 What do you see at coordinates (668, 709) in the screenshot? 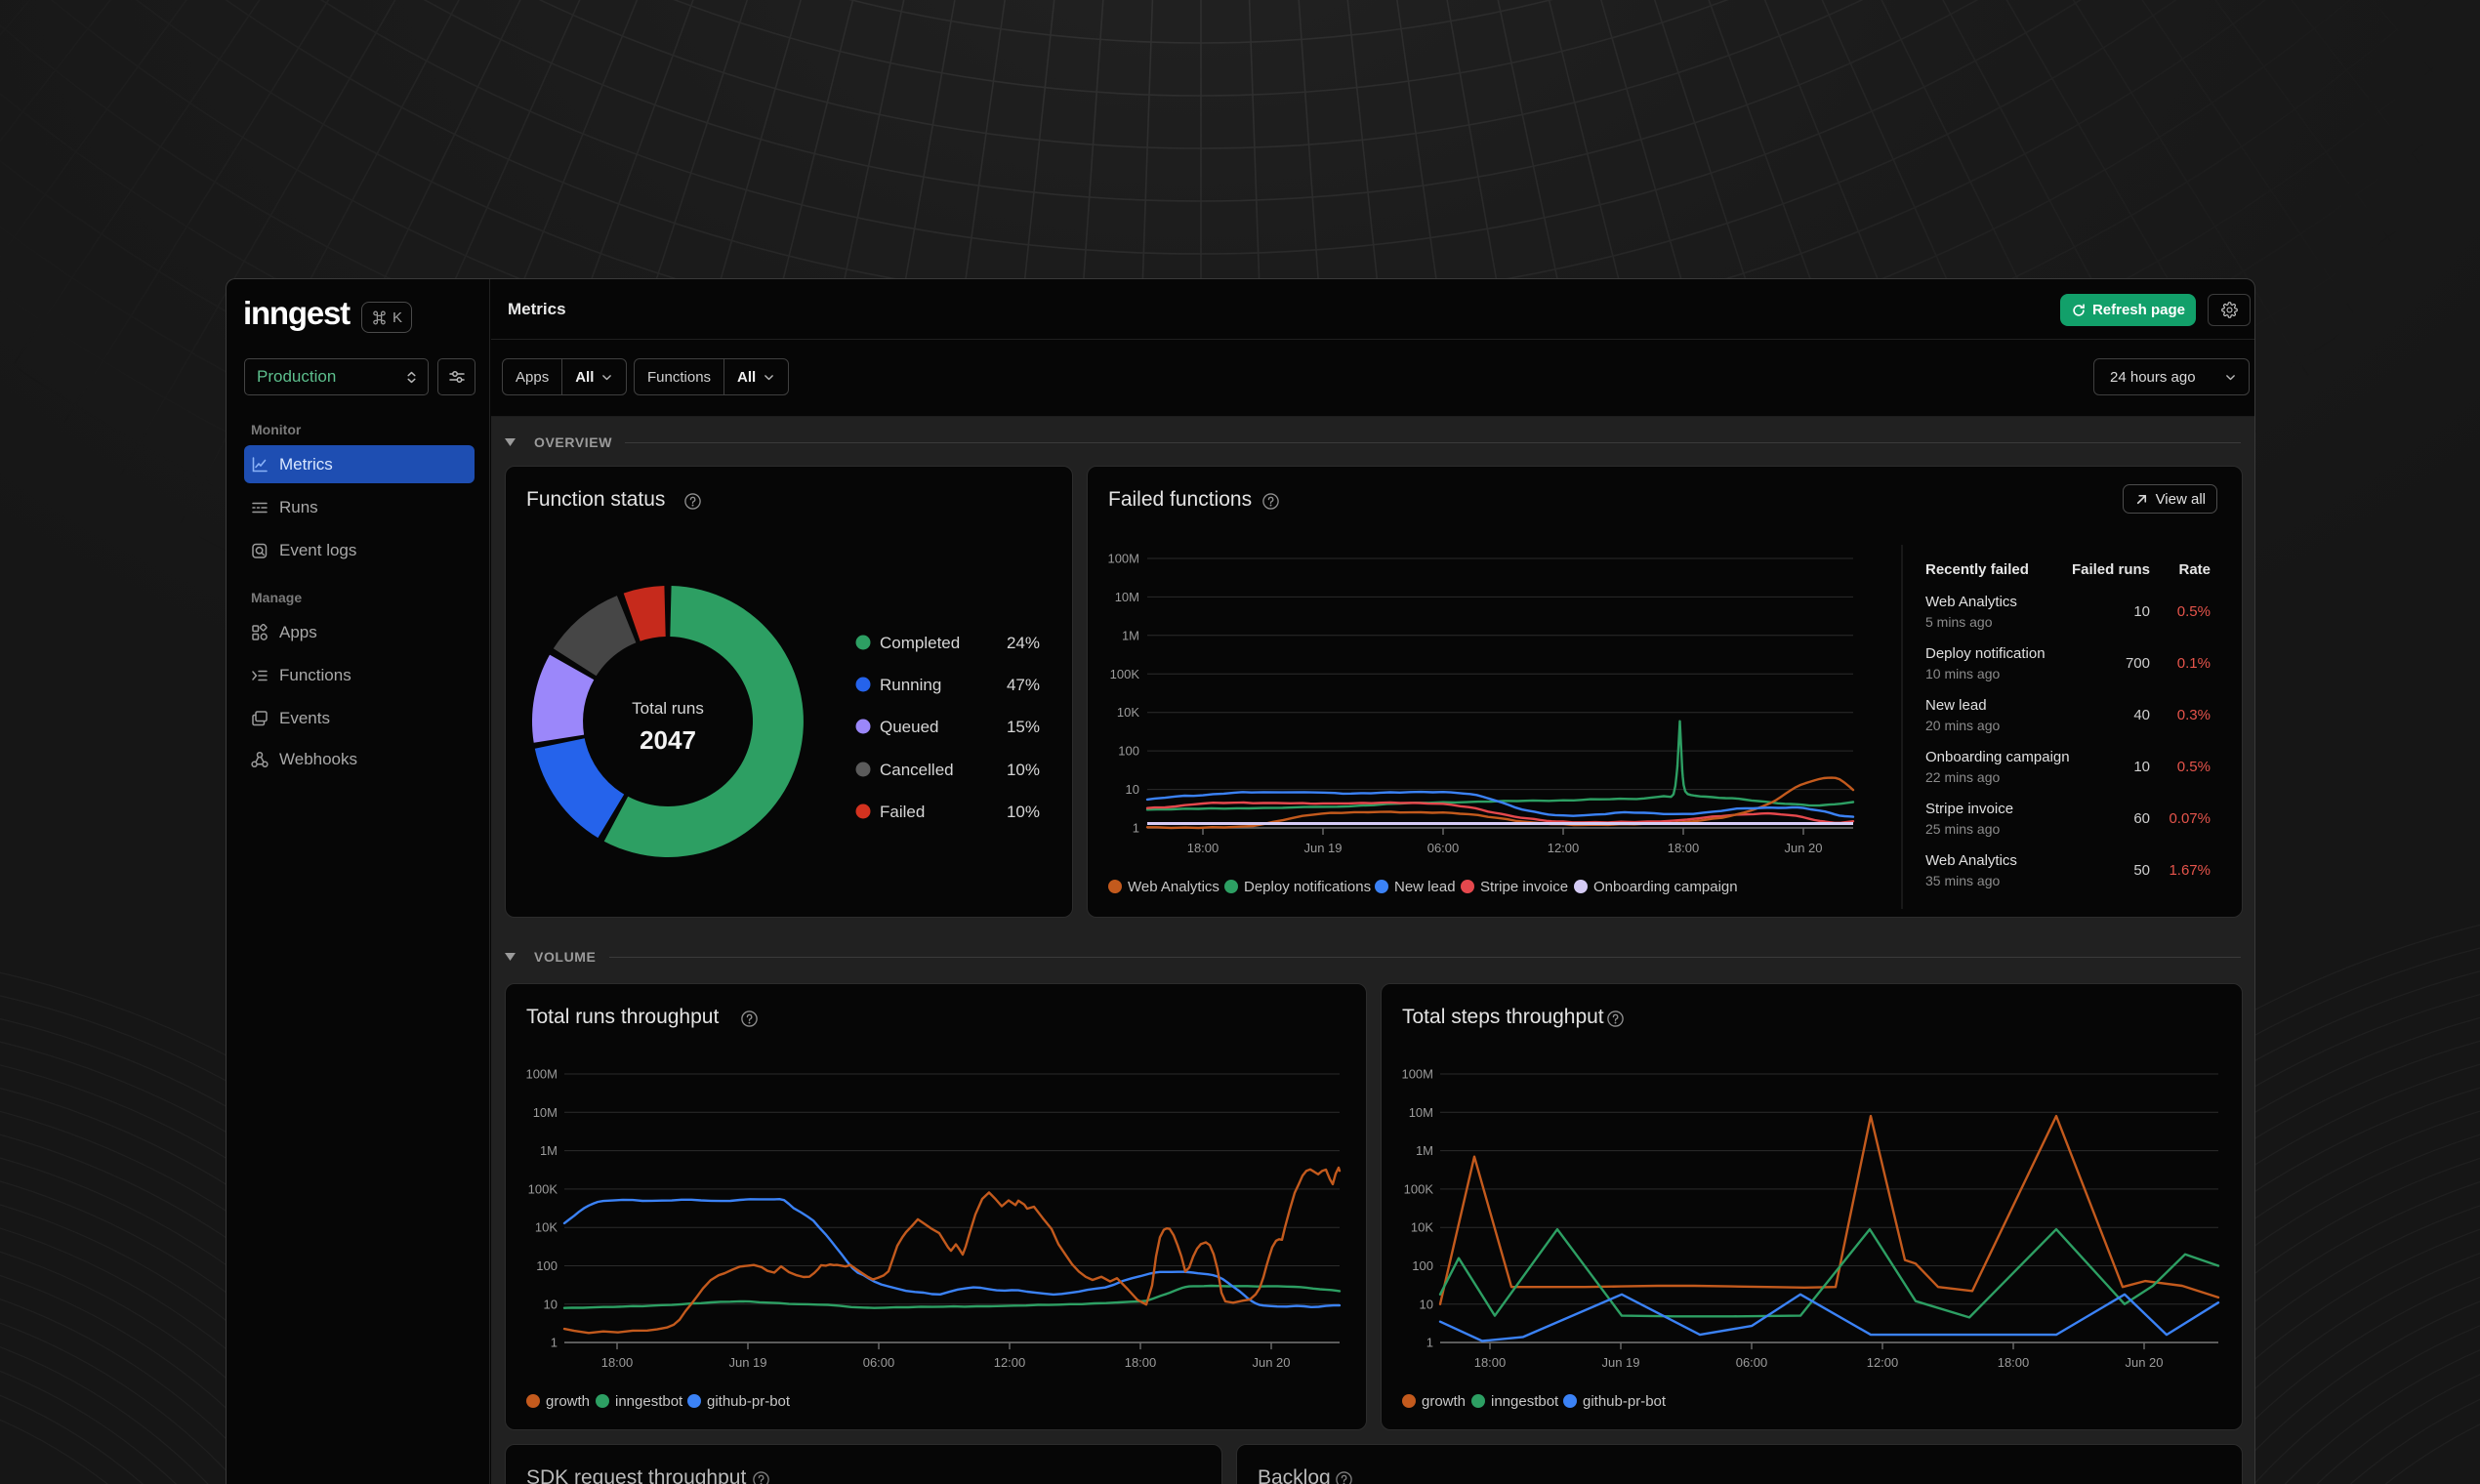
I see `svg-text: Total runs` at bounding box center [668, 709].